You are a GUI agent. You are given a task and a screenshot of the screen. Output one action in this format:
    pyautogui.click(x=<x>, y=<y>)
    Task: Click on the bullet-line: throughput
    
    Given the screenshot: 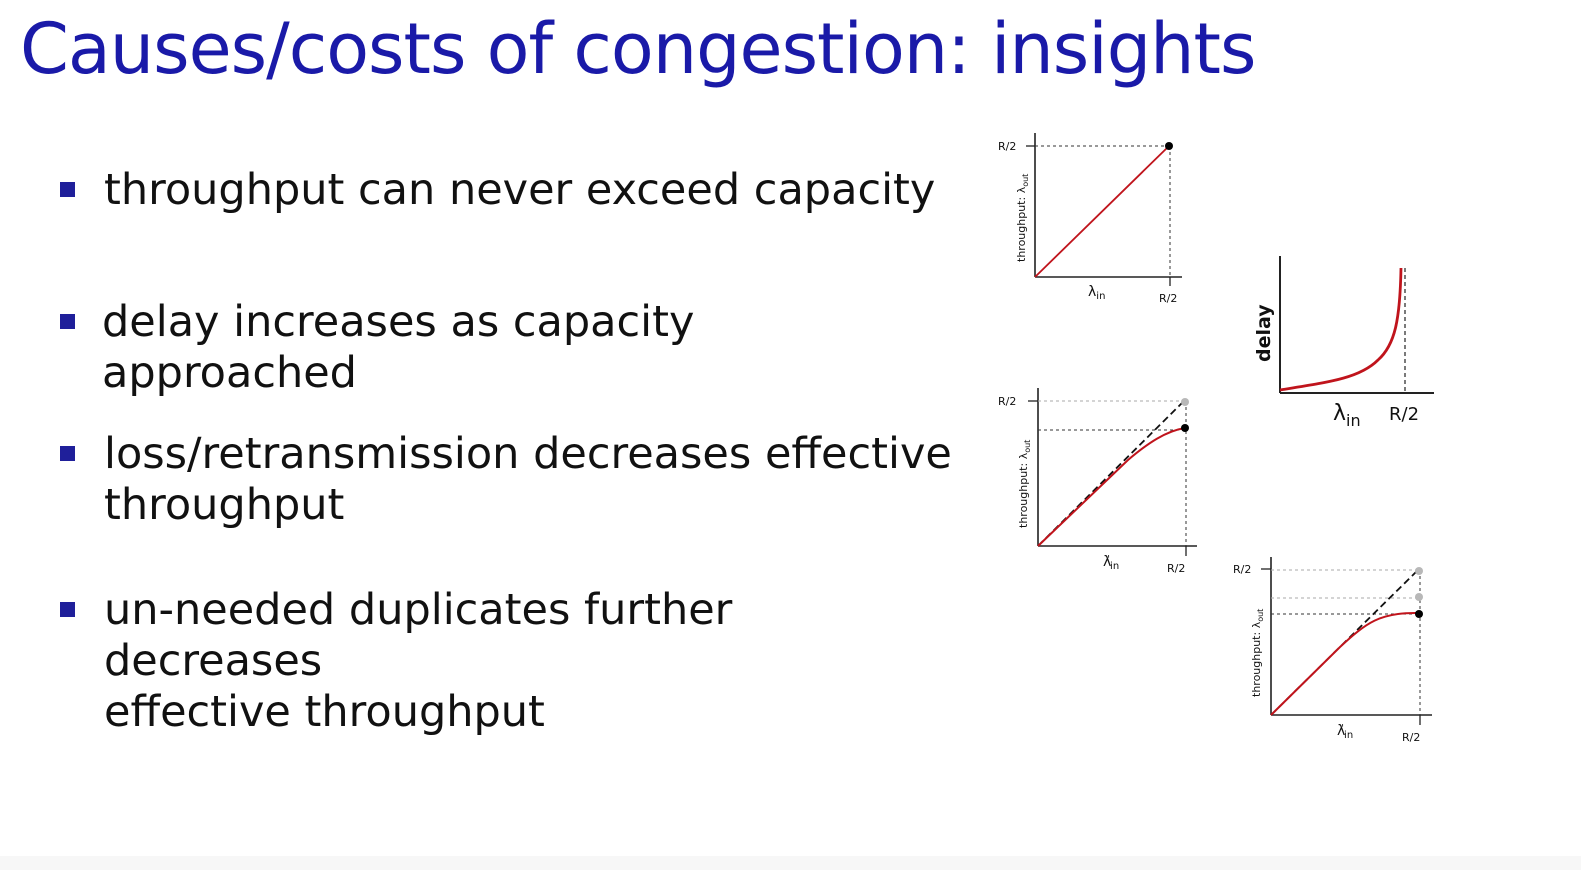 What is the action you would take?
    pyautogui.click(x=224, y=505)
    